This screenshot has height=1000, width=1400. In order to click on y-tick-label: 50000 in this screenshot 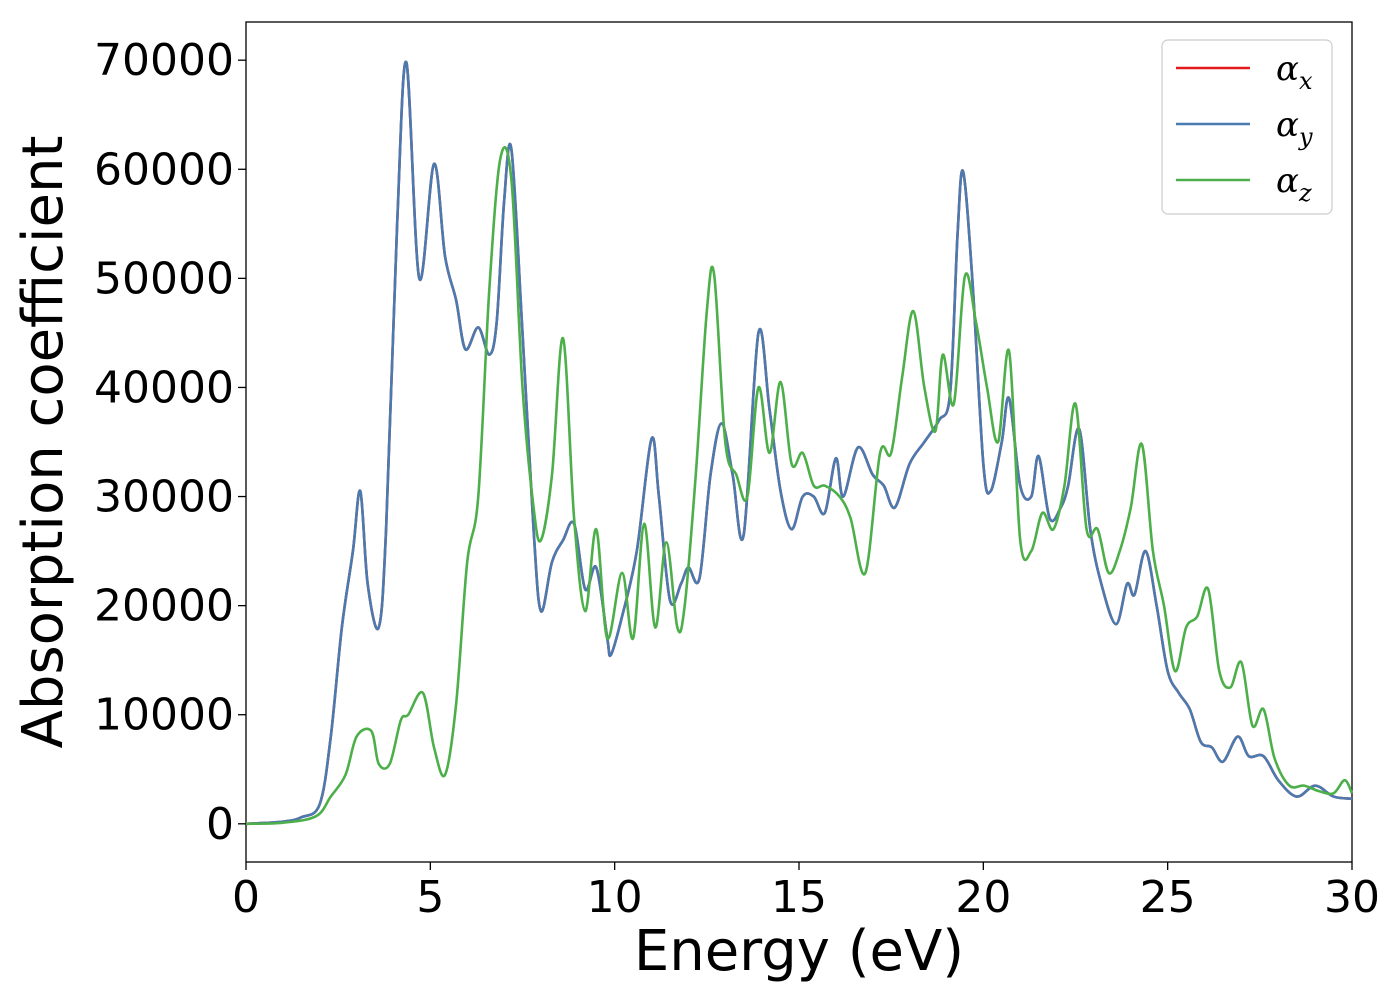, I will do `click(164, 278)`.